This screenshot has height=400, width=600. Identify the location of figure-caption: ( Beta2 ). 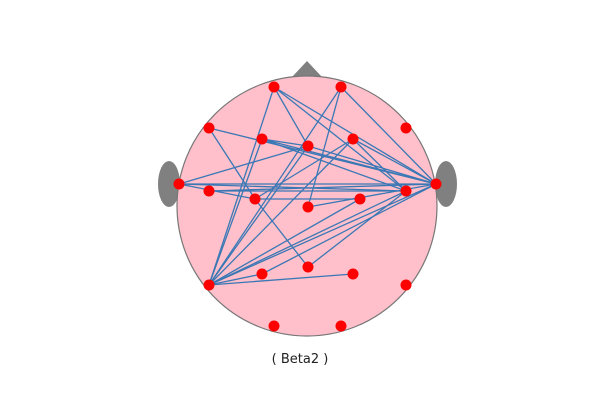
(300, 359).